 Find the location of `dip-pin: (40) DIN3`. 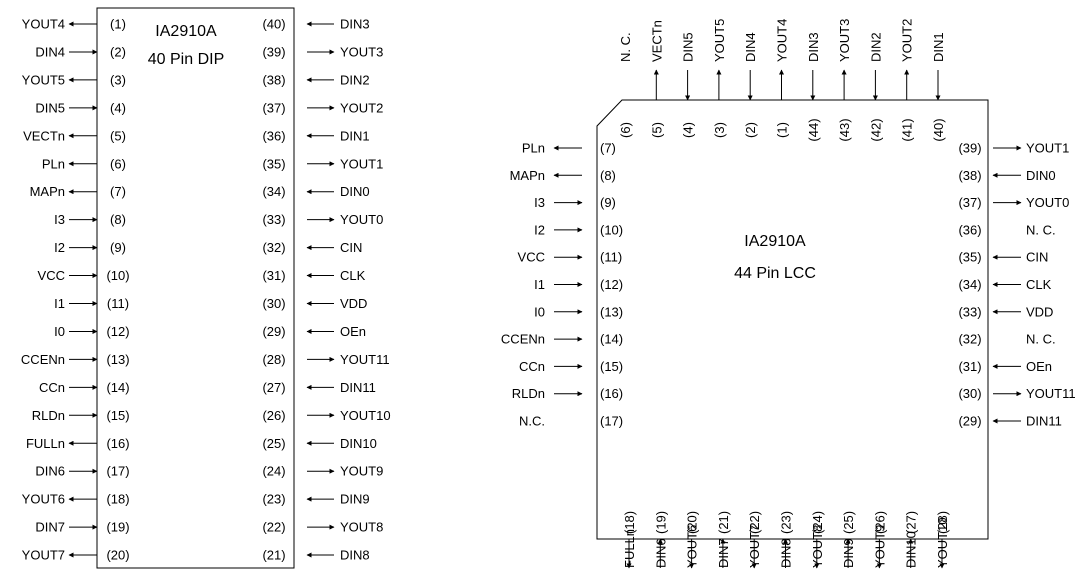

dip-pin: (40) DIN3 is located at coordinates (315, 24).